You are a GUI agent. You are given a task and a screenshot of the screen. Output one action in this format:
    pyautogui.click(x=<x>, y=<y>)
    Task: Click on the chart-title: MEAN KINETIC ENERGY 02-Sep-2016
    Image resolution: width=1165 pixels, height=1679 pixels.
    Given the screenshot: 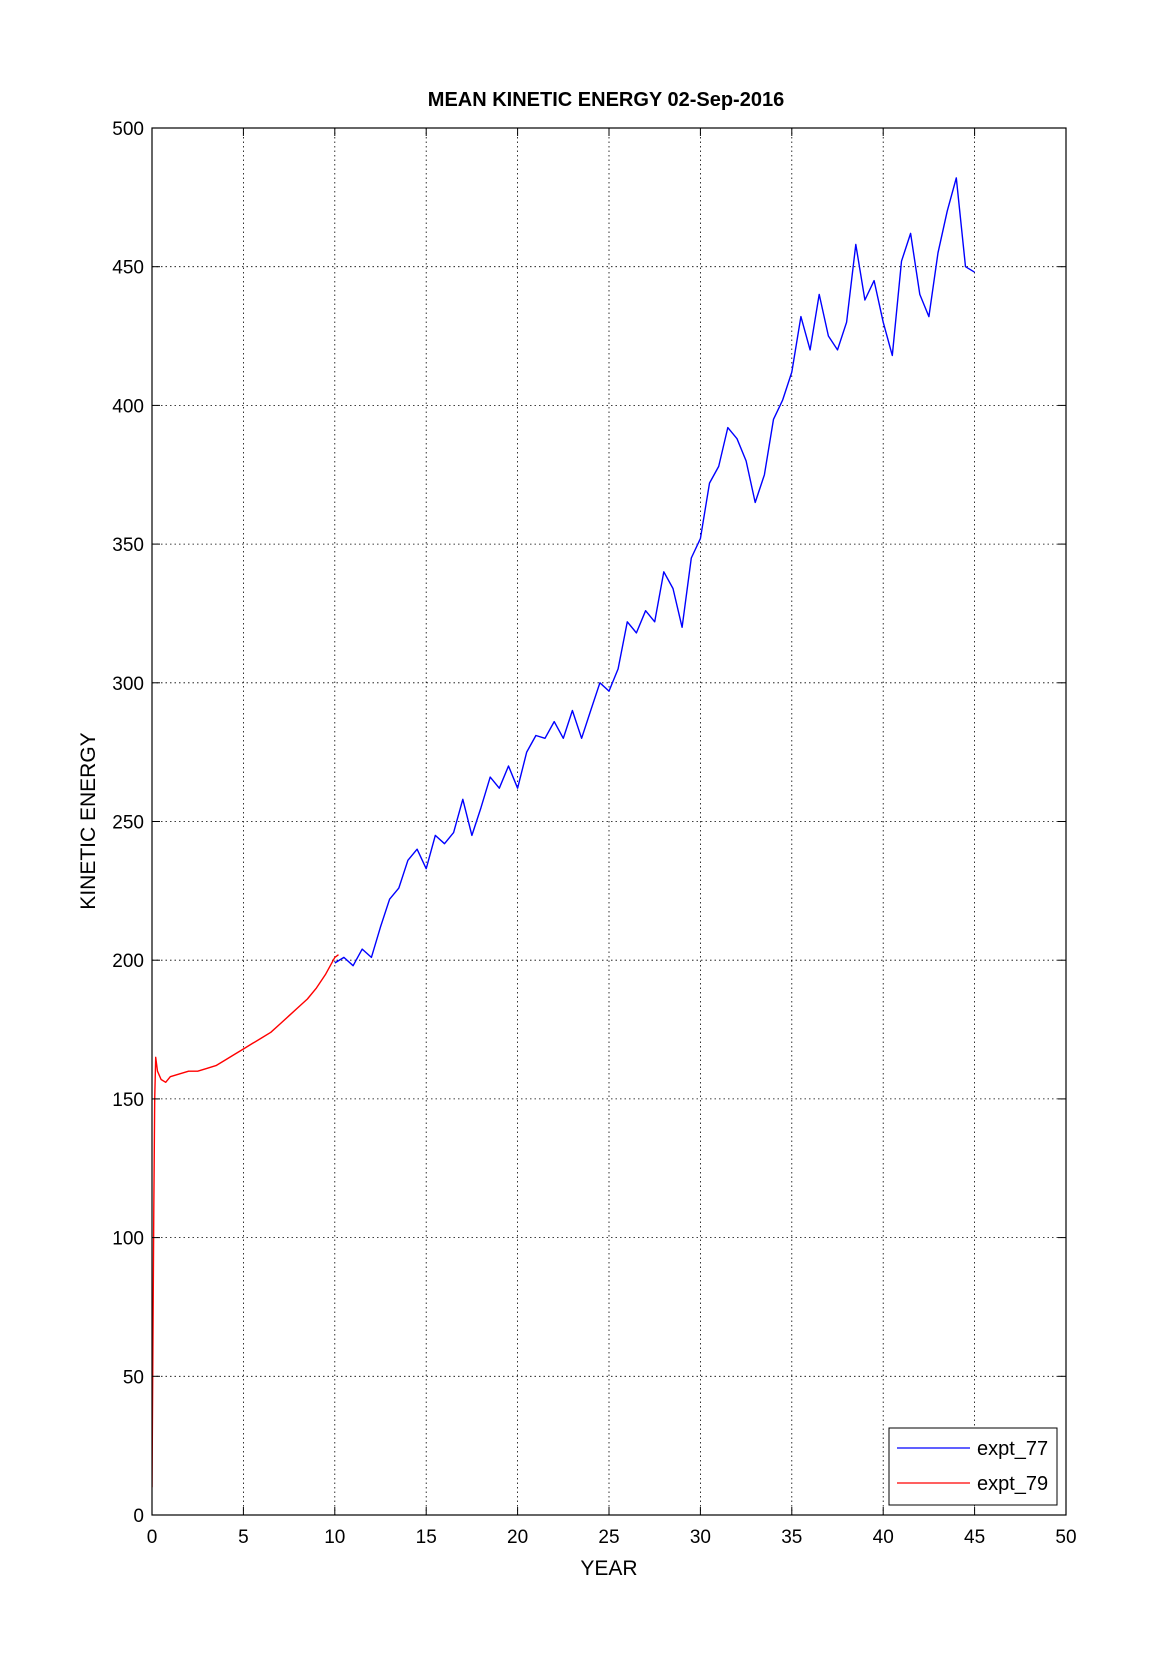 What is the action you would take?
    pyautogui.click(x=606, y=100)
    